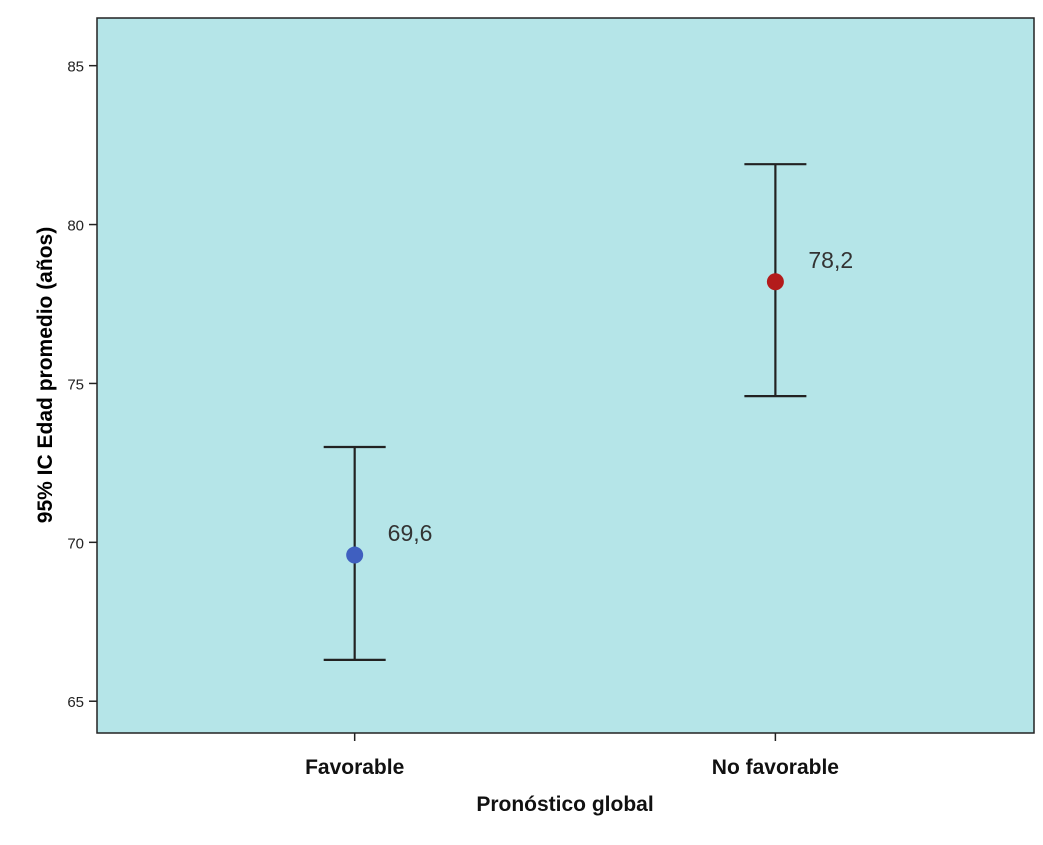 Image resolution: width=1043 pixels, height=845 pixels. I want to click on y-axis-label: 95% IC Edad promedio (años), so click(45, 375).